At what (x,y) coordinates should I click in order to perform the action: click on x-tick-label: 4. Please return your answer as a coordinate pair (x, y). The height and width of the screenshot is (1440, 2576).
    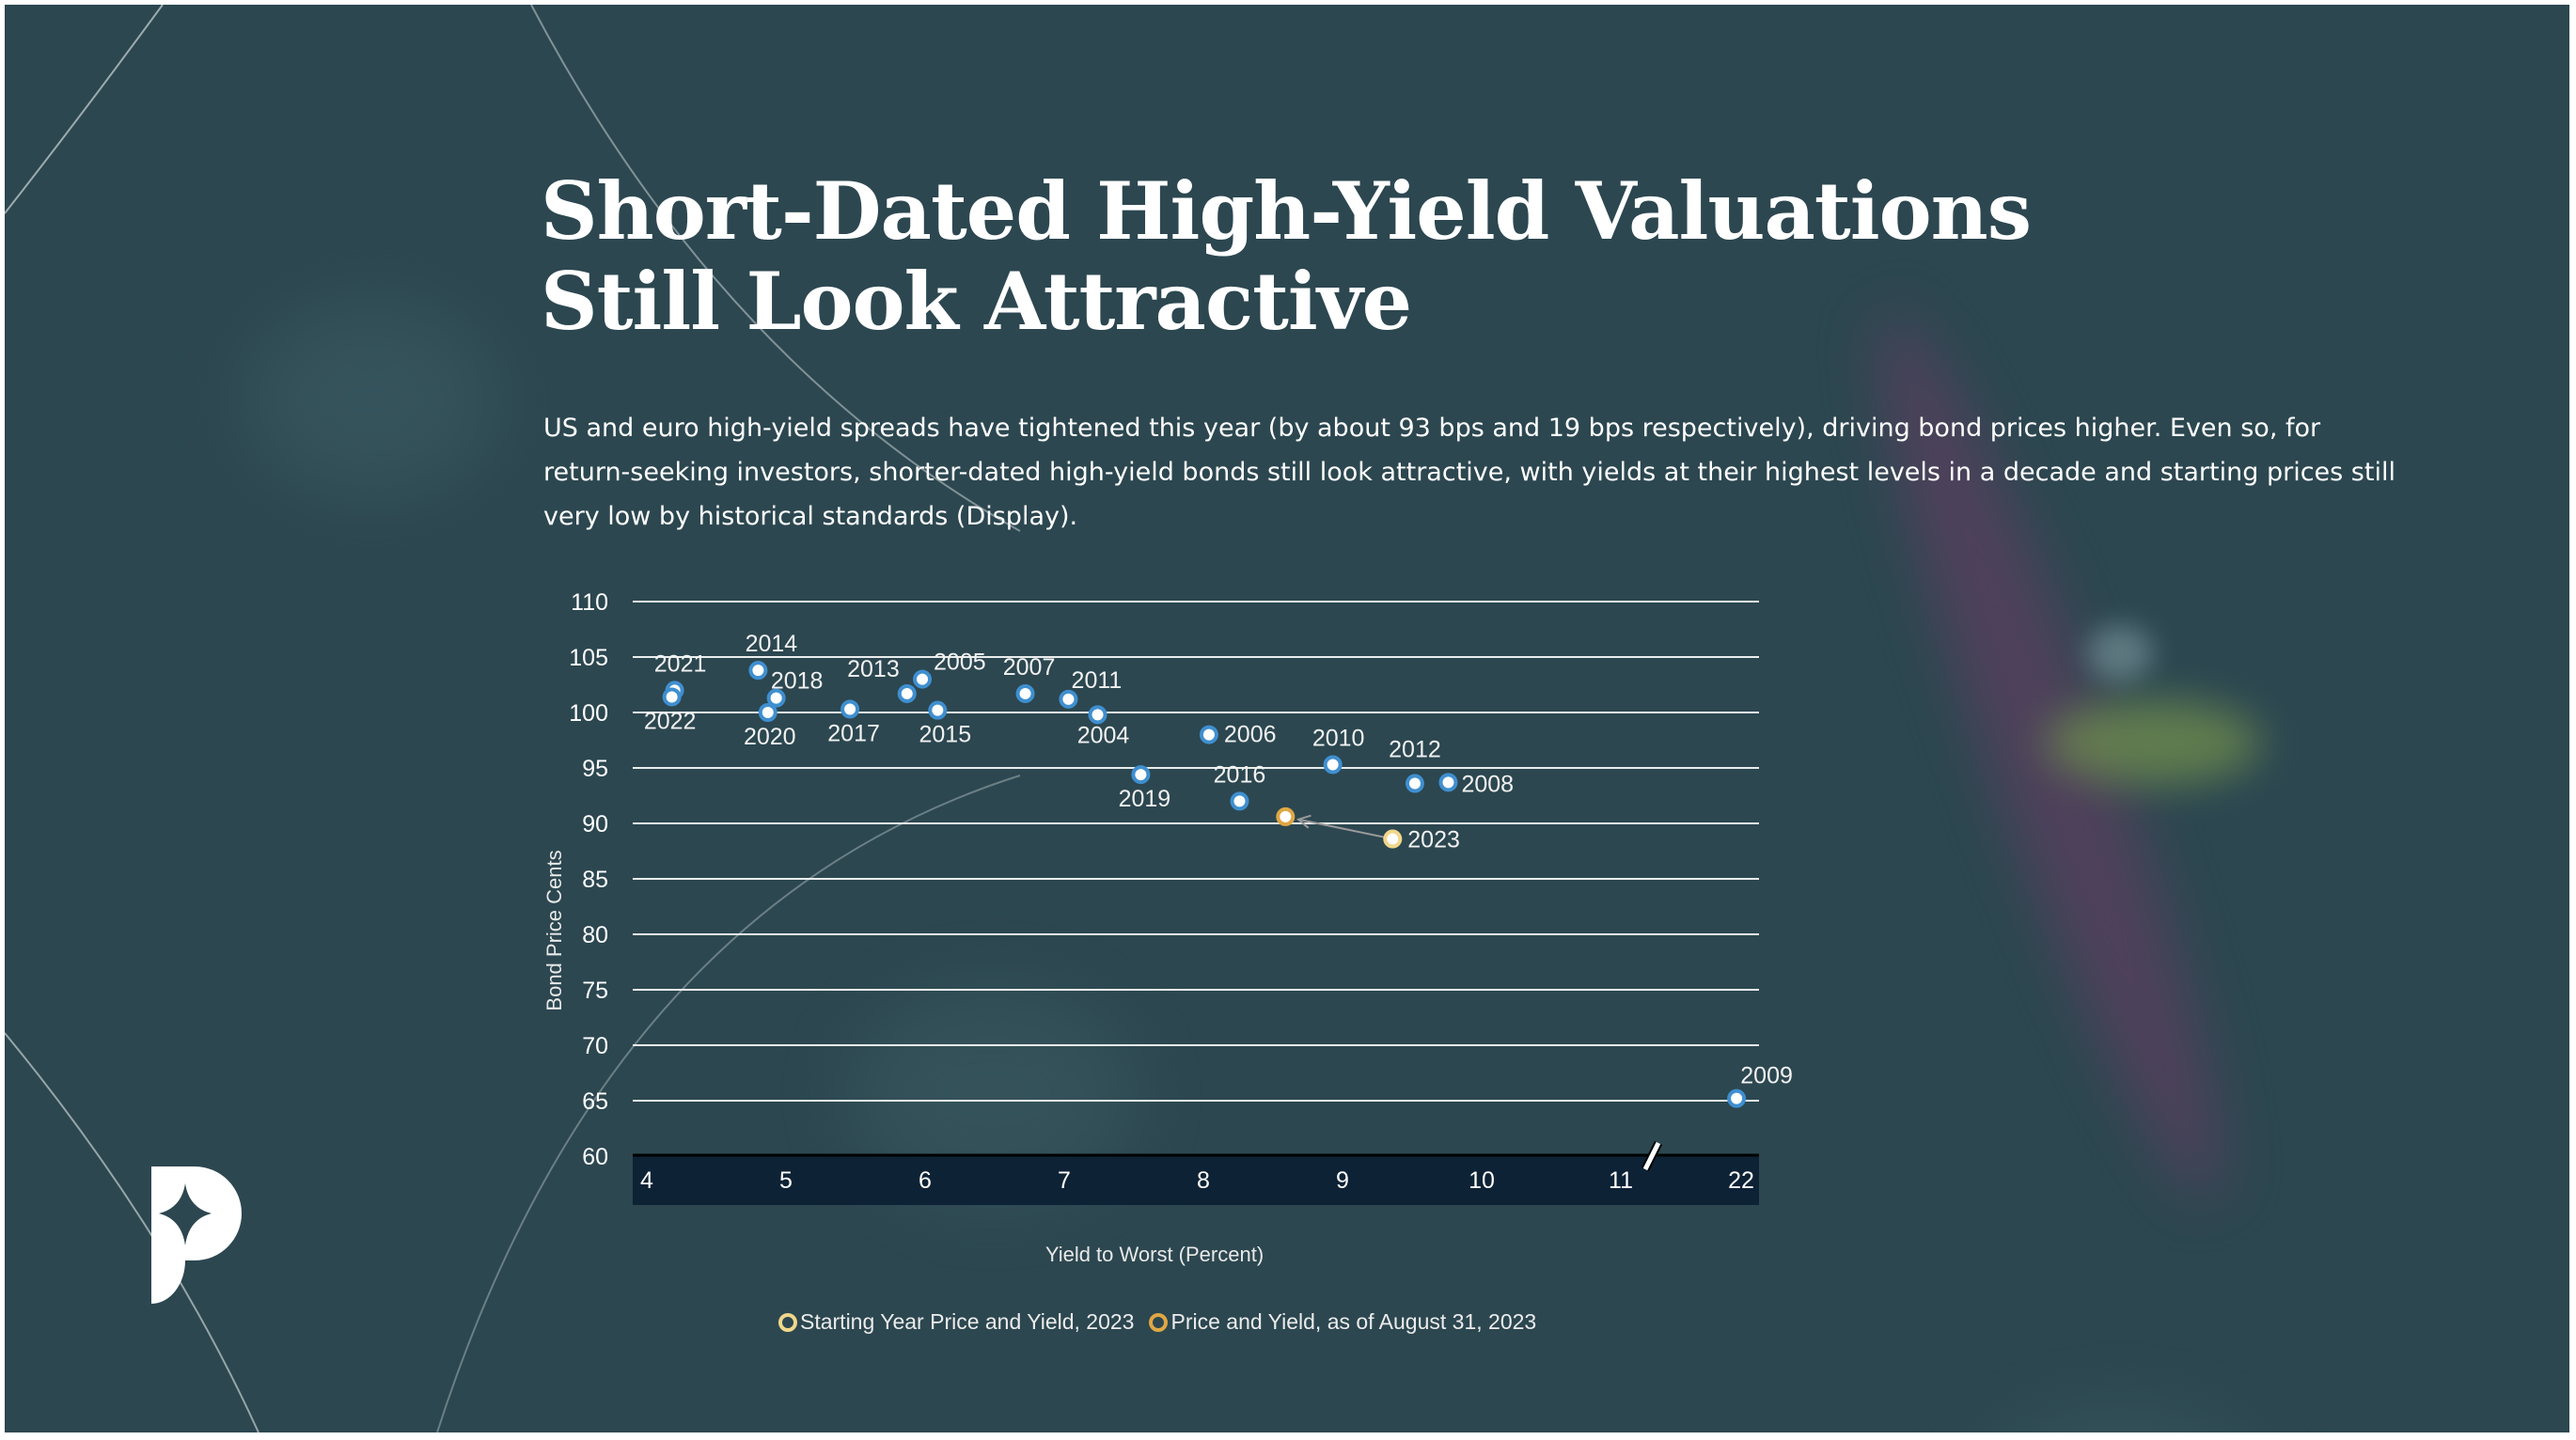
    Looking at the image, I should click on (647, 1180).